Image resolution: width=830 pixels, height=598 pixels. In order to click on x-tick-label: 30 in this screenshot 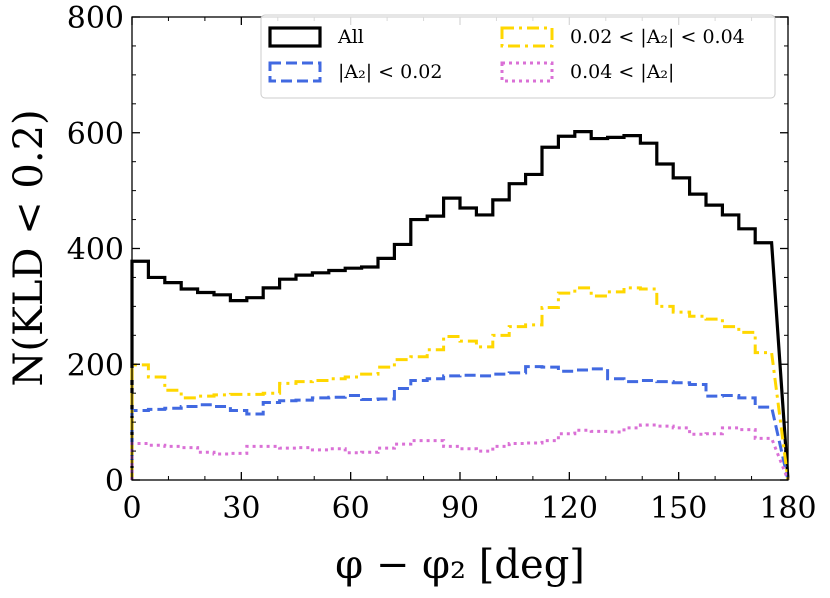, I will do `click(241, 508)`.